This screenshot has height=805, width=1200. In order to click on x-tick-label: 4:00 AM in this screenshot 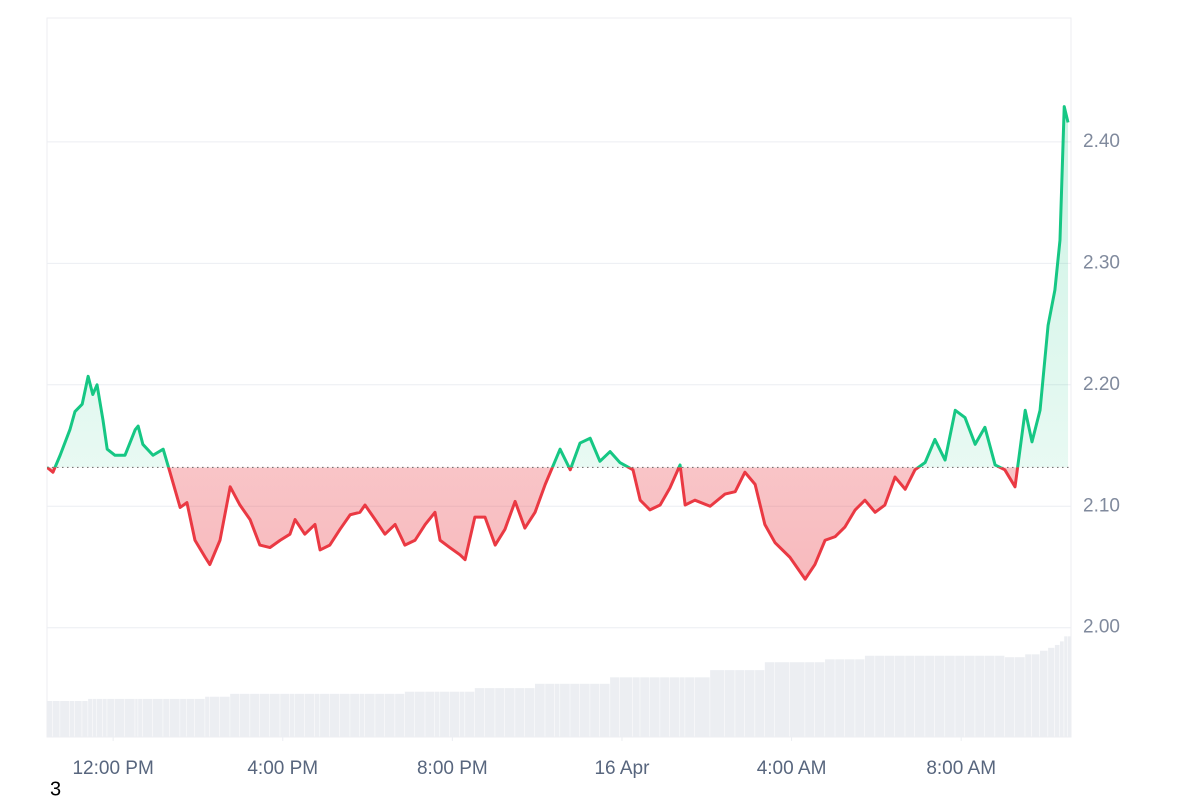, I will do `click(792, 768)`.